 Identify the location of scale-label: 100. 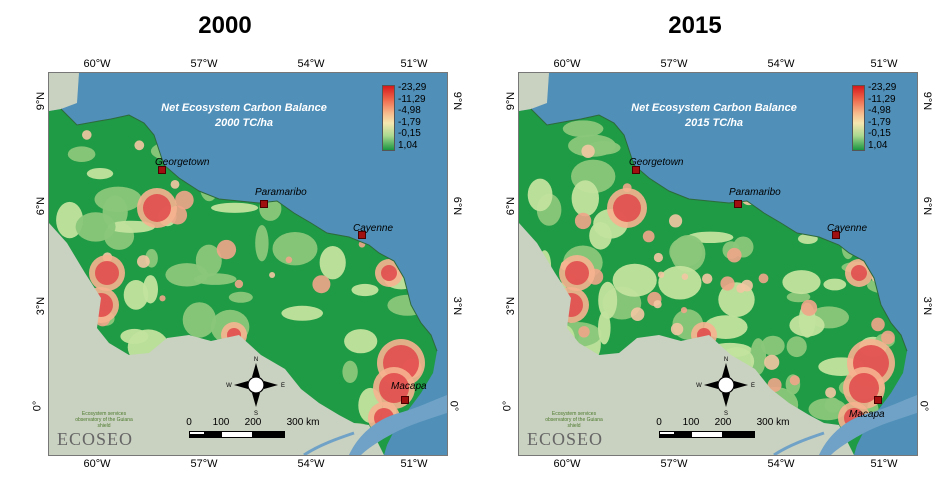
(221, 422).